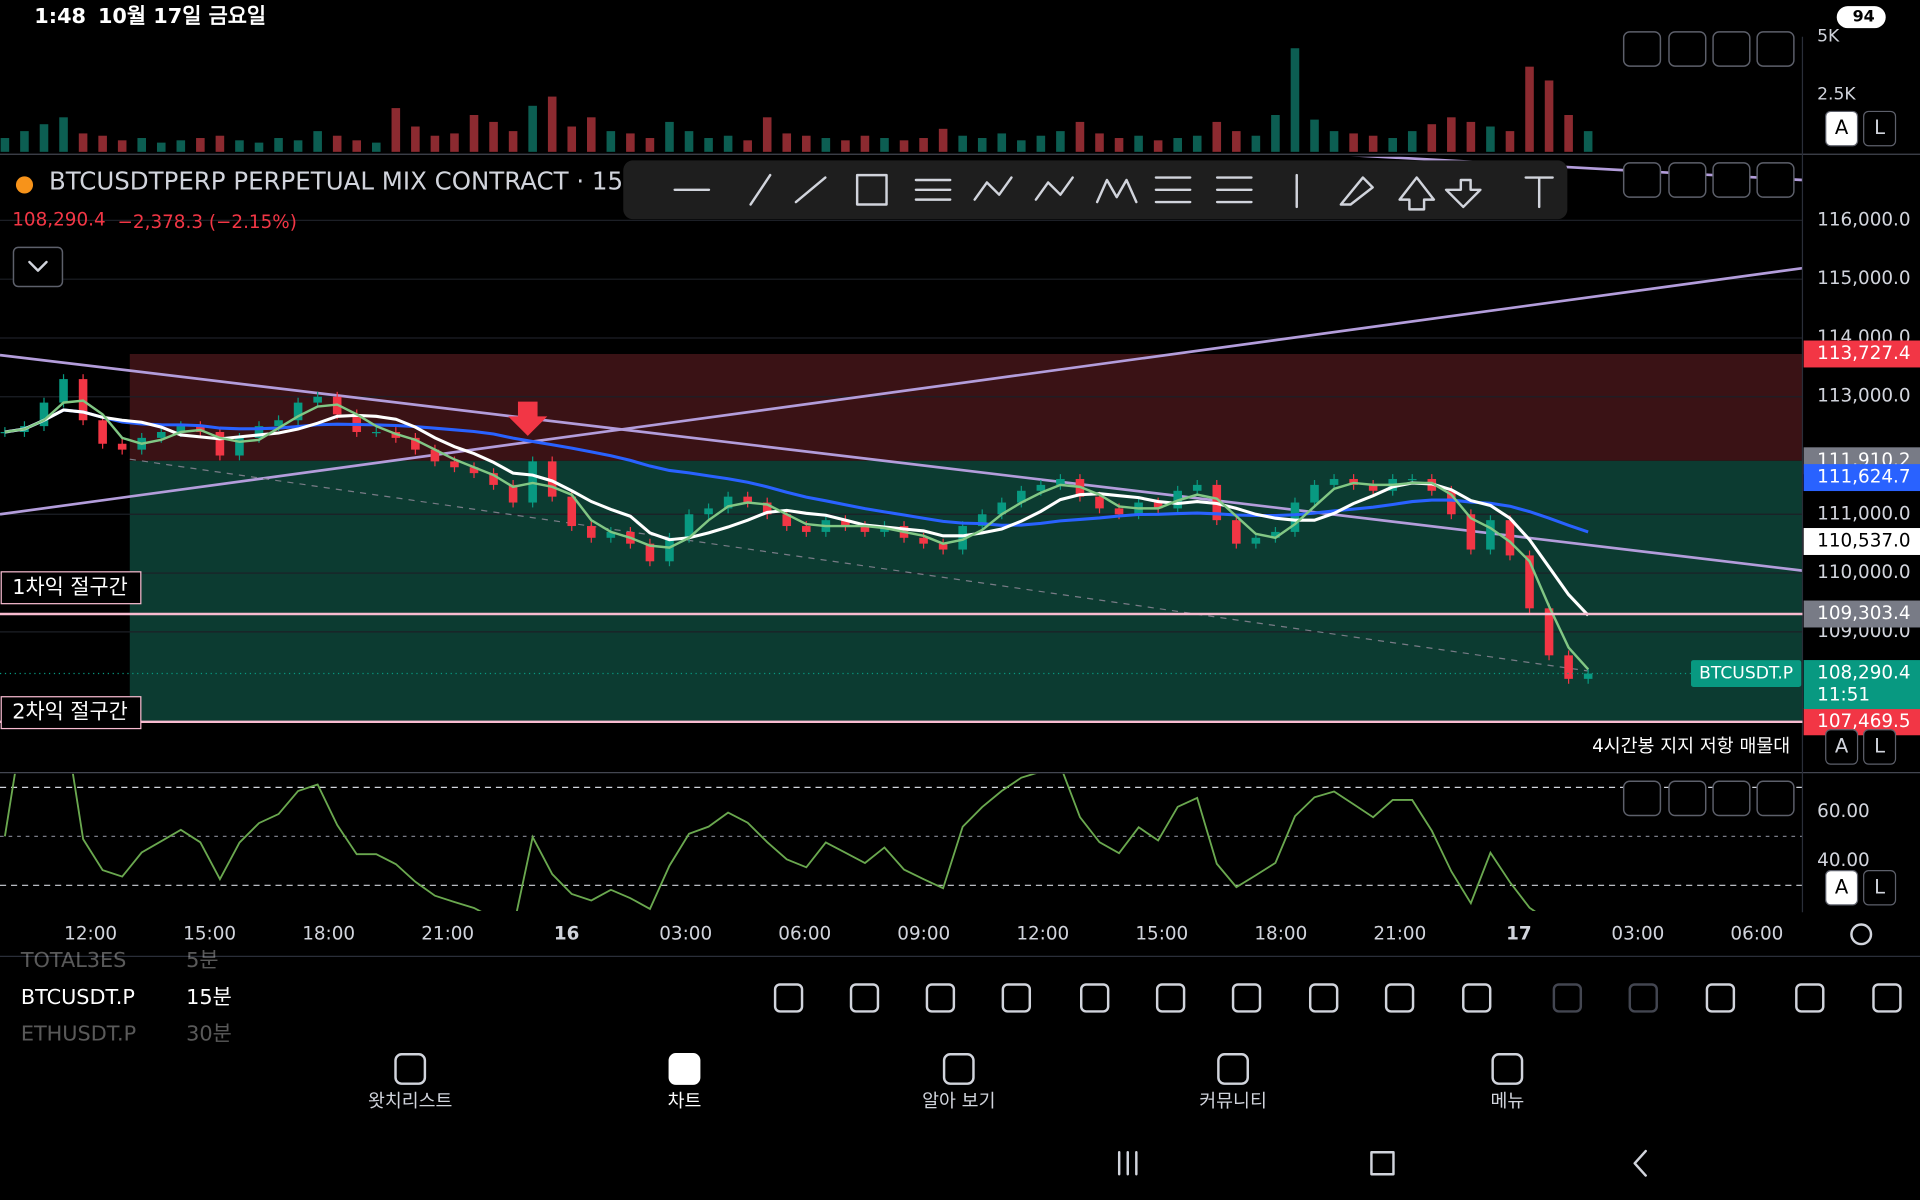 Image resolution: width=1920 pixels, height=1200 pixels. Describe the element at coordinates (1861, 17) in the screenshot. I see `battery` at that location.